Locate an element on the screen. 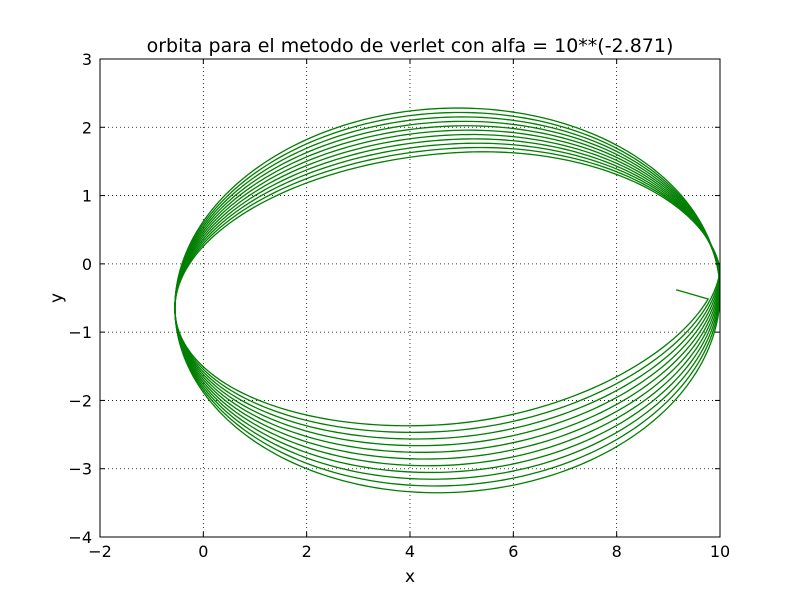  x-tick-label: −2 is located at coordinates (100, 551).